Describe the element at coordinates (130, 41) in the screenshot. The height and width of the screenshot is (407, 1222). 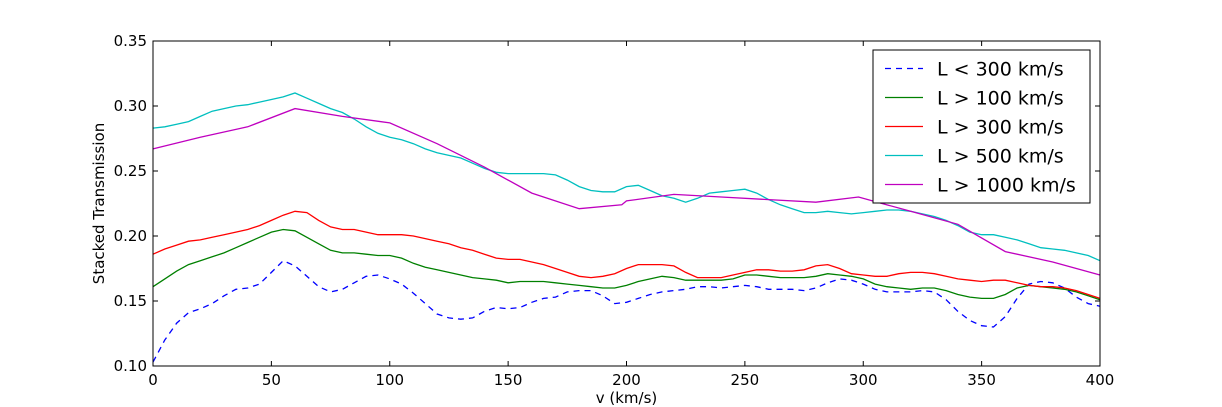
I see `y-tick-label: 0.35` at that location.